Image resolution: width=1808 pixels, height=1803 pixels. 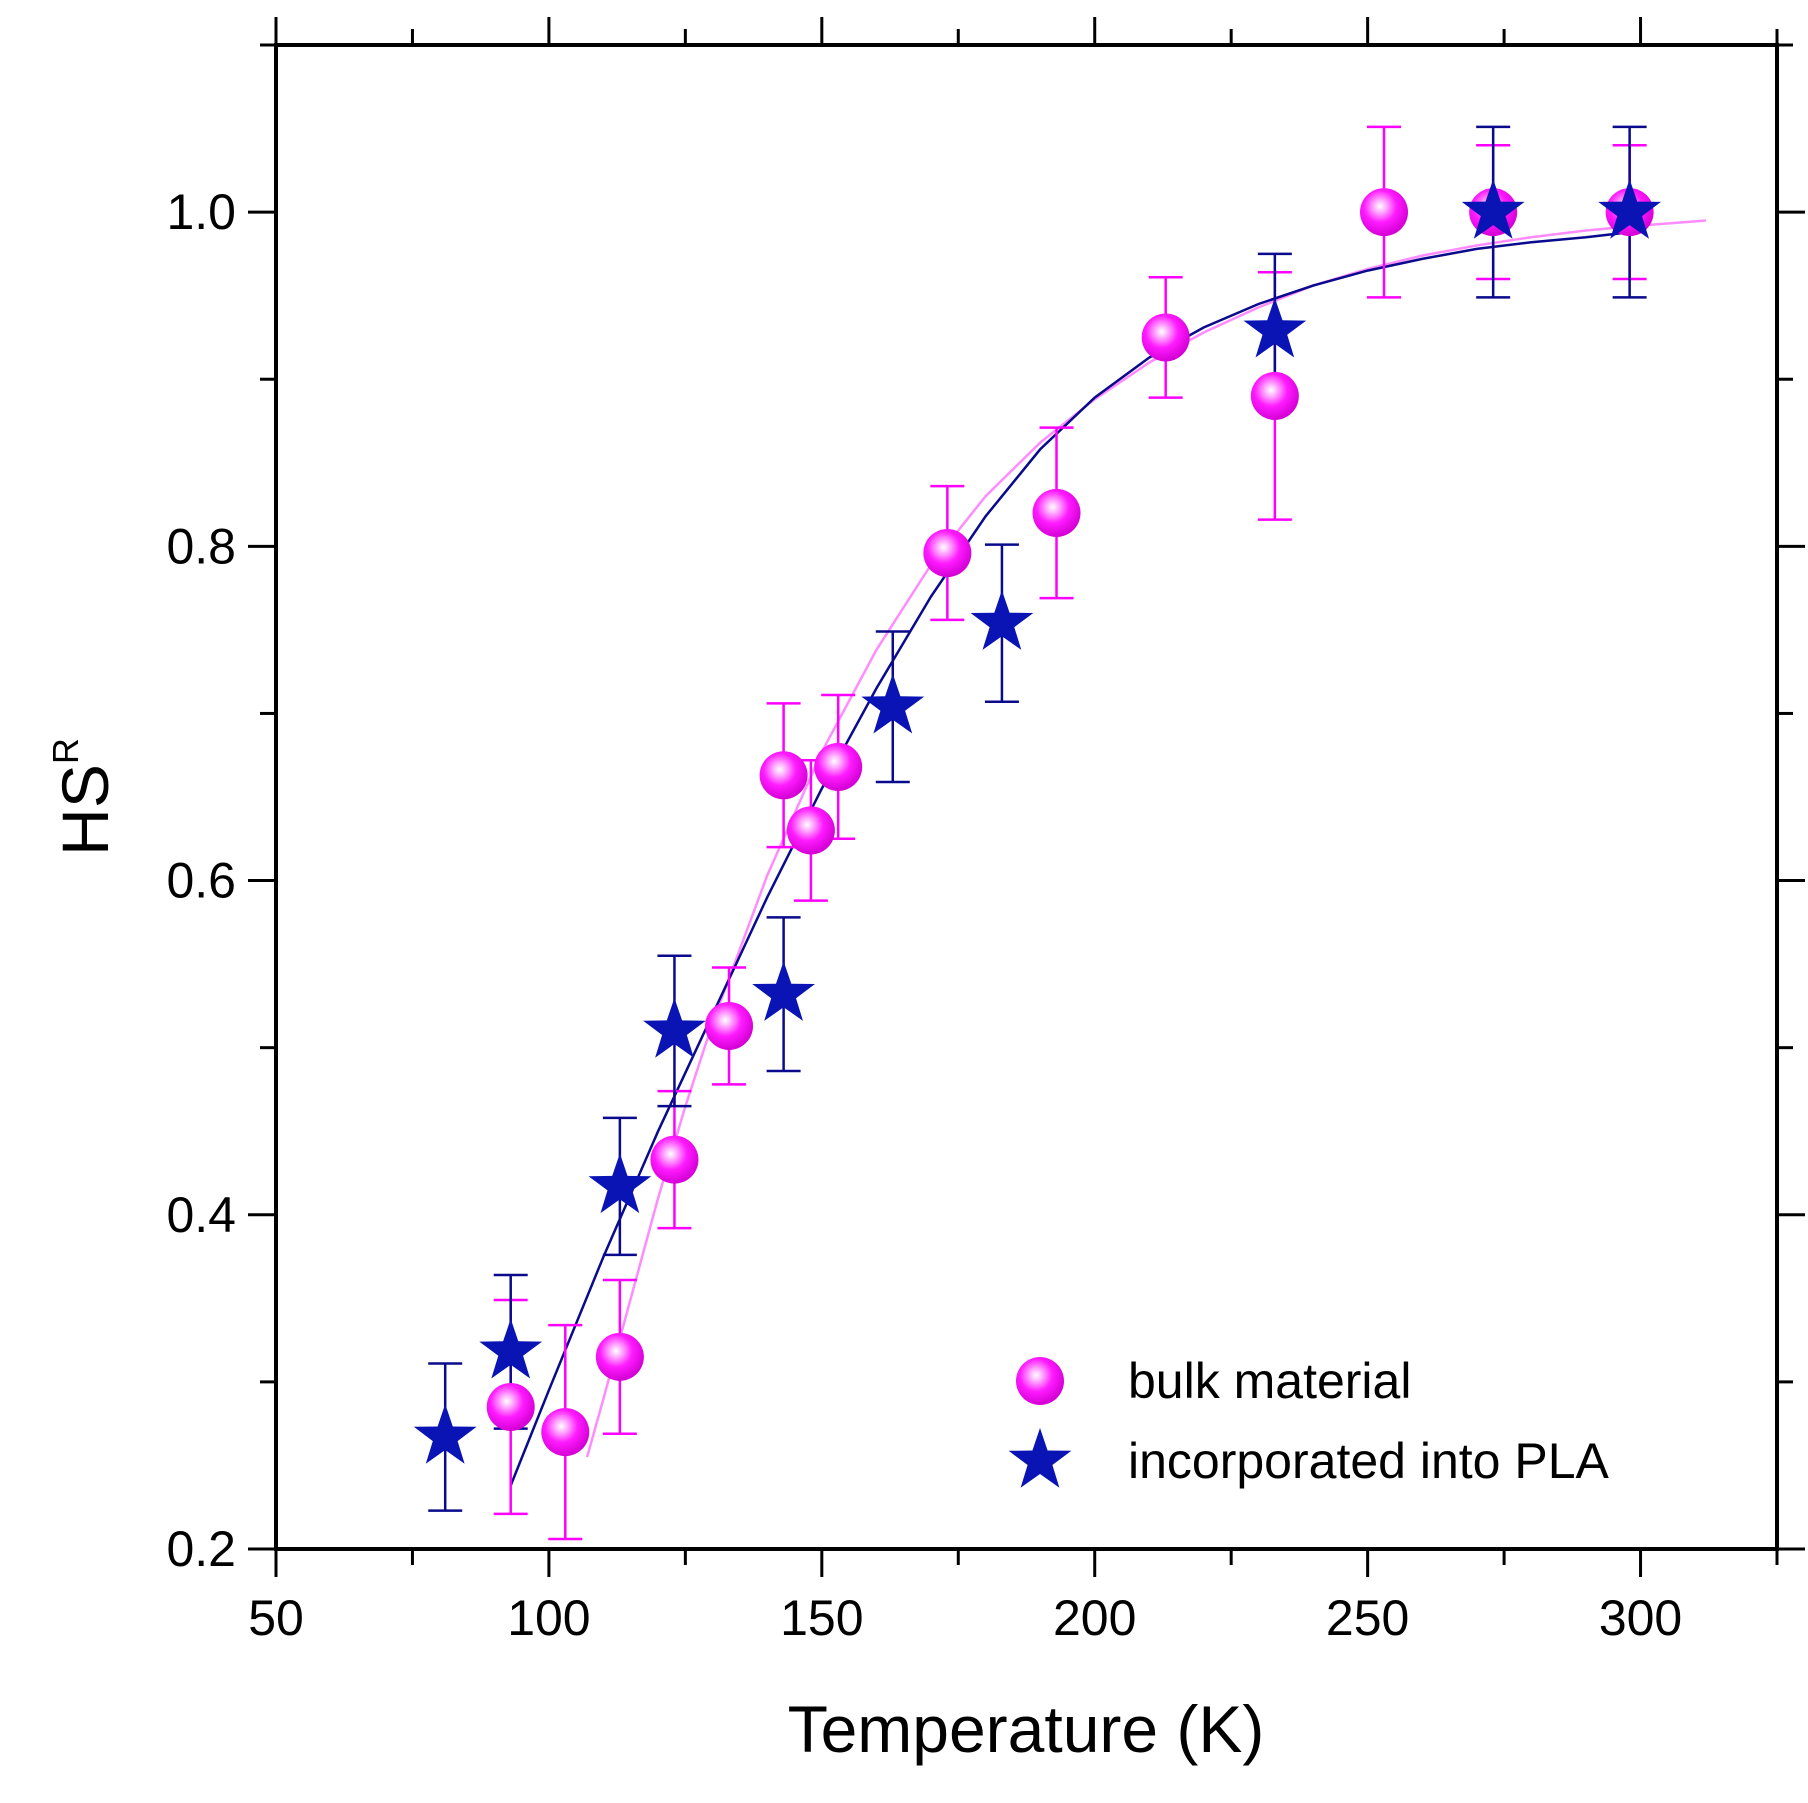 I want to click on y-axis-label: HS, so click(x=85, y=810).